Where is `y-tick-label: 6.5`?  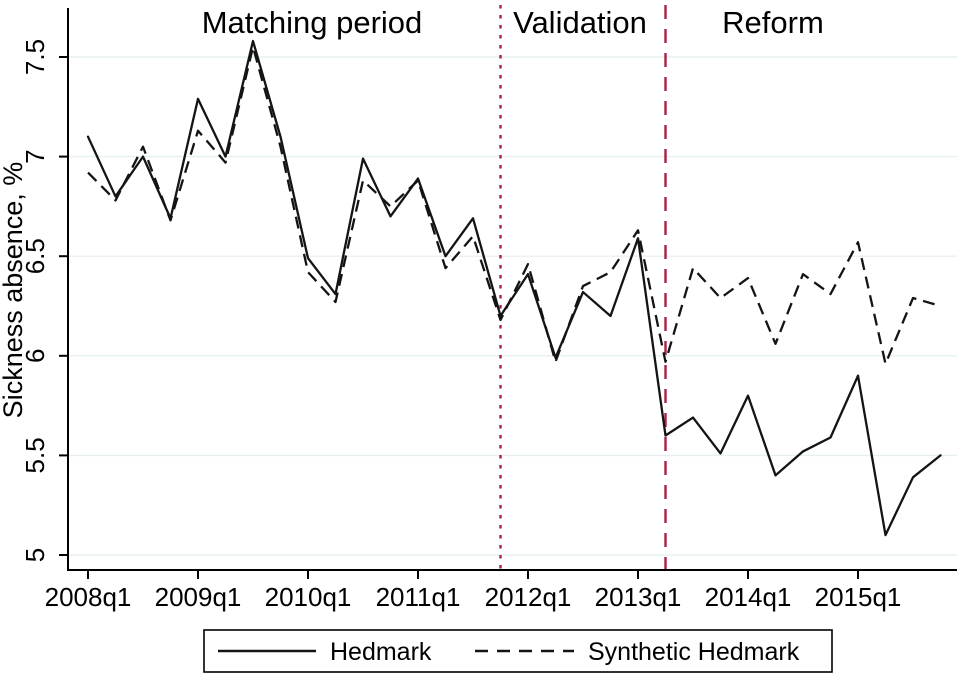 y-tick-label: 6.5 is located at coordinates (35, 256).